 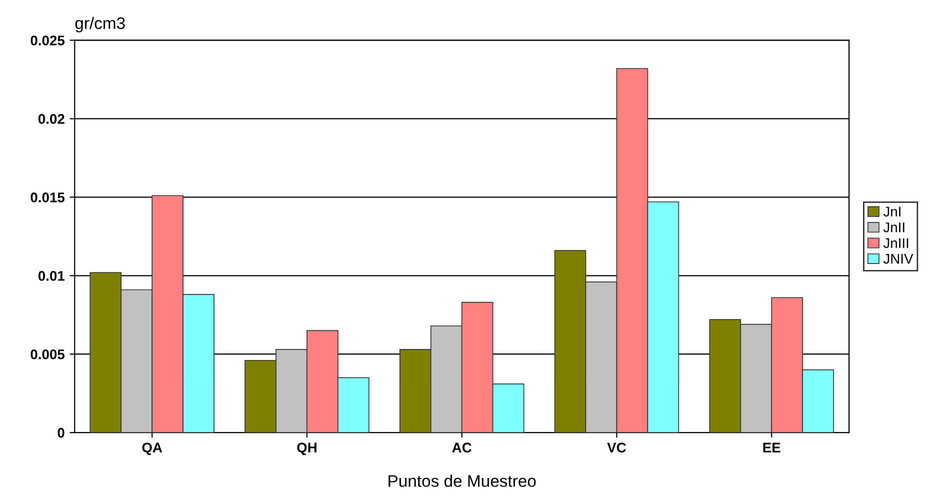 What do you see at coordinates (47, 41) in the screenshot?
I see `y-tick-label: 0.025` at bounding box center [47, 41].